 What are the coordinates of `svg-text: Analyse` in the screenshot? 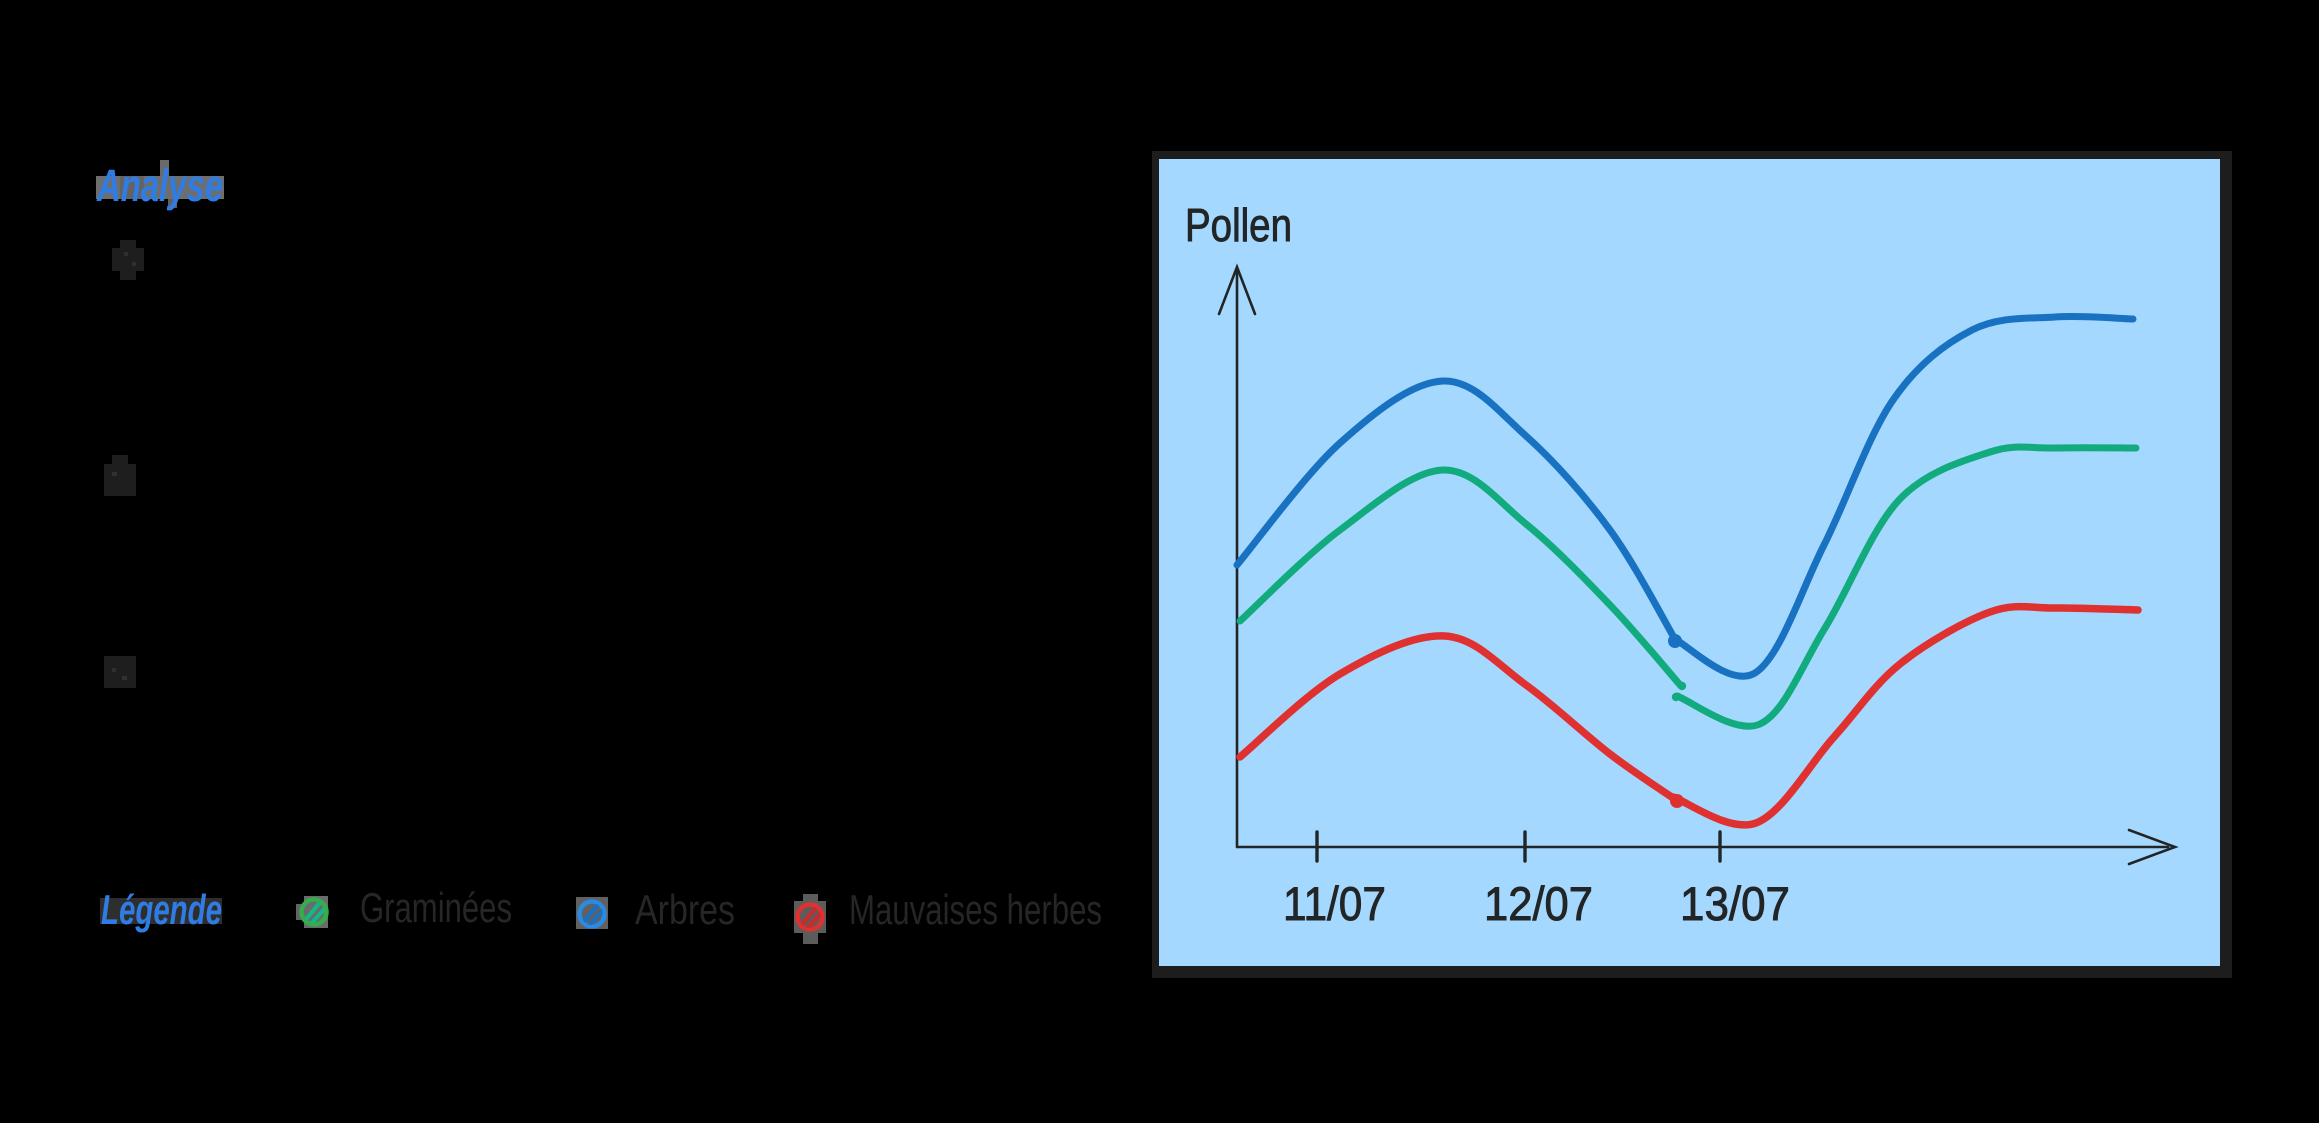 It's located at (159, 185).